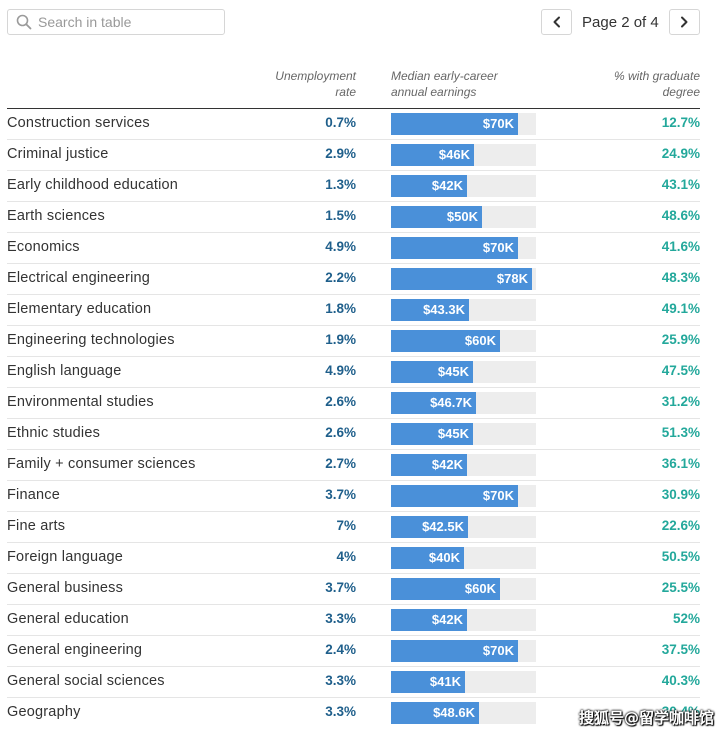  I want to click on earnings-bar-track: $41K, so click(463, 682).